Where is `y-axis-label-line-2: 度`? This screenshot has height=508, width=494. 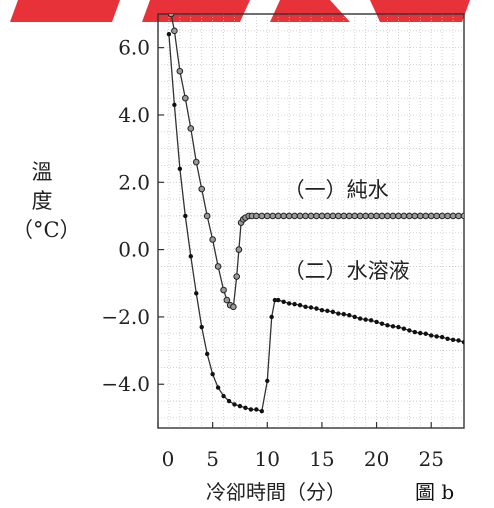
y-axis-label-line-2: 度 is located at coordinates (42, 201).